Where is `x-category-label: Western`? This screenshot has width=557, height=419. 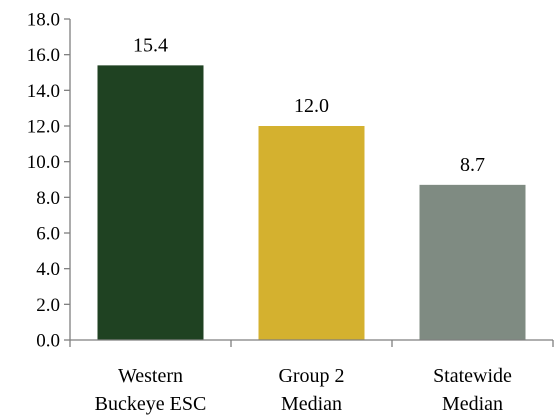
x-category-label: Western is located at coordinates (150, 376).